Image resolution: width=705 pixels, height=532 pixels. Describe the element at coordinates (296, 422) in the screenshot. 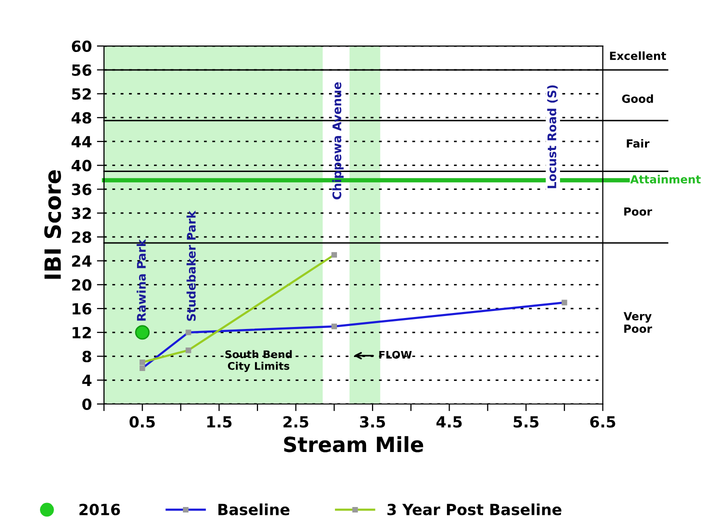

I see `x-tick-label: 2.5` at that location.